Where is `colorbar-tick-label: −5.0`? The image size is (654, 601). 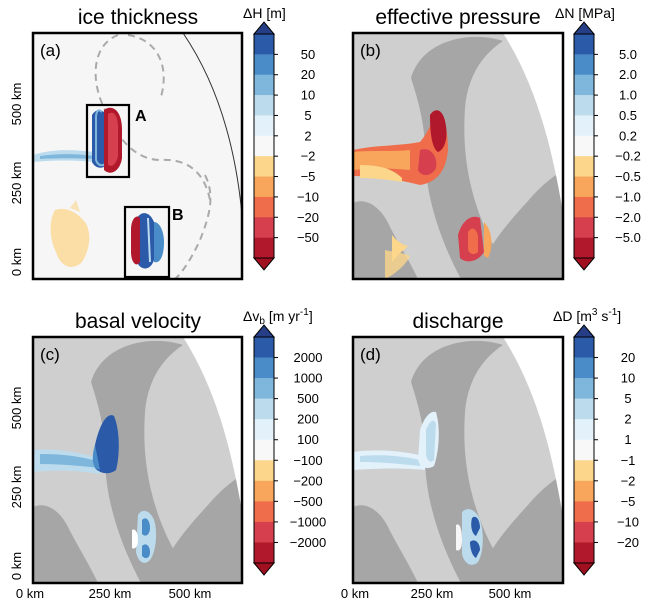 colorbar-tick-label: −5.0 is located at coordinates (628, 237).